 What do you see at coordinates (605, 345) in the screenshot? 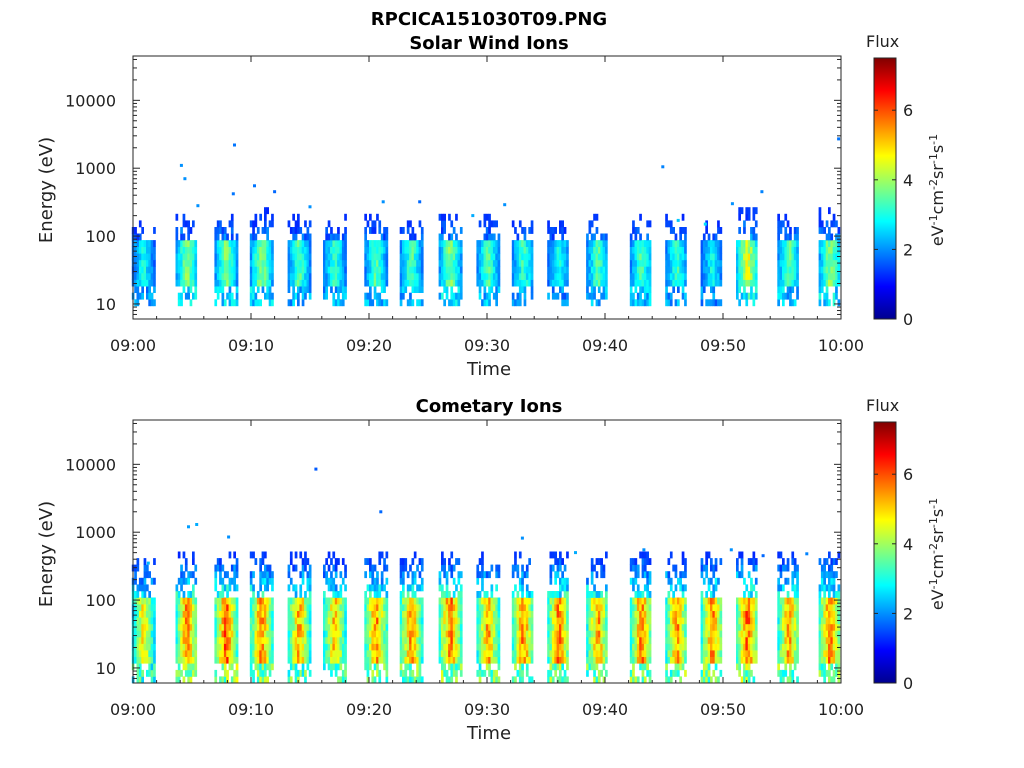
I see `x-tick-label: 09:40` at bounding box center [605, 345].